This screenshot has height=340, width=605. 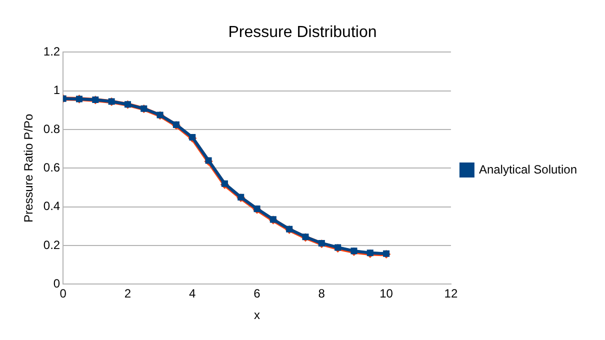 What do you see at coordinates (56, 283) in the screenshot?
I see `y-tick-label: 0` at bounding box center [56, 283].